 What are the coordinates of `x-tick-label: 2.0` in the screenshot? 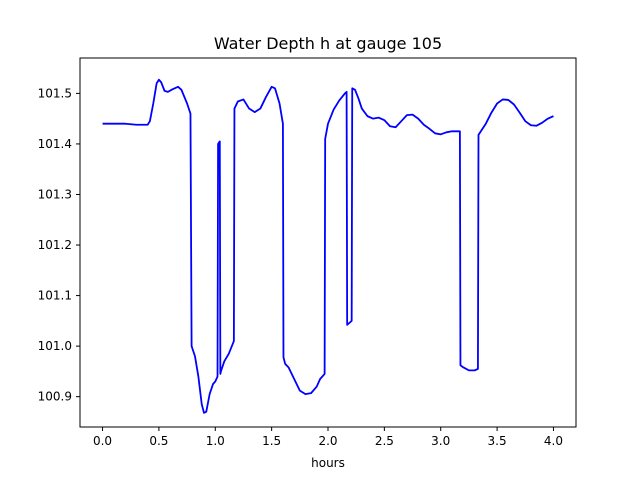 It's located at (327, 441).